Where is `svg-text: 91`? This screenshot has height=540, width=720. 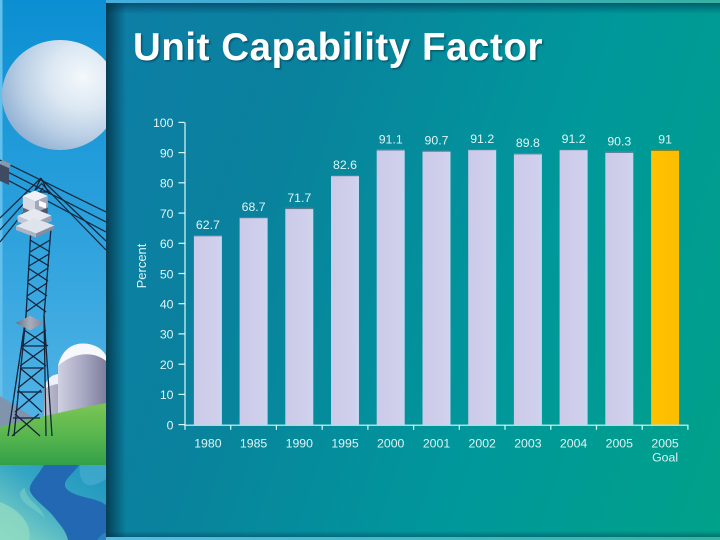 svg-text: 91 is located at coordinates (665, 140).